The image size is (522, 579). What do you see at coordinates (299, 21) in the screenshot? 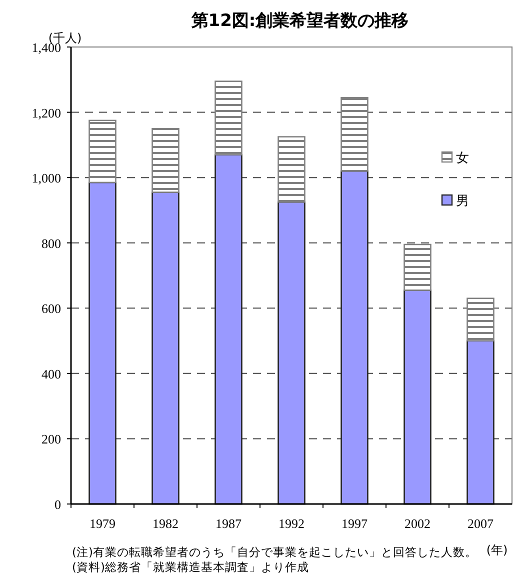
I see `chart-title: 第12図:創業希望者数の推移` at bounding box center [299, 21].